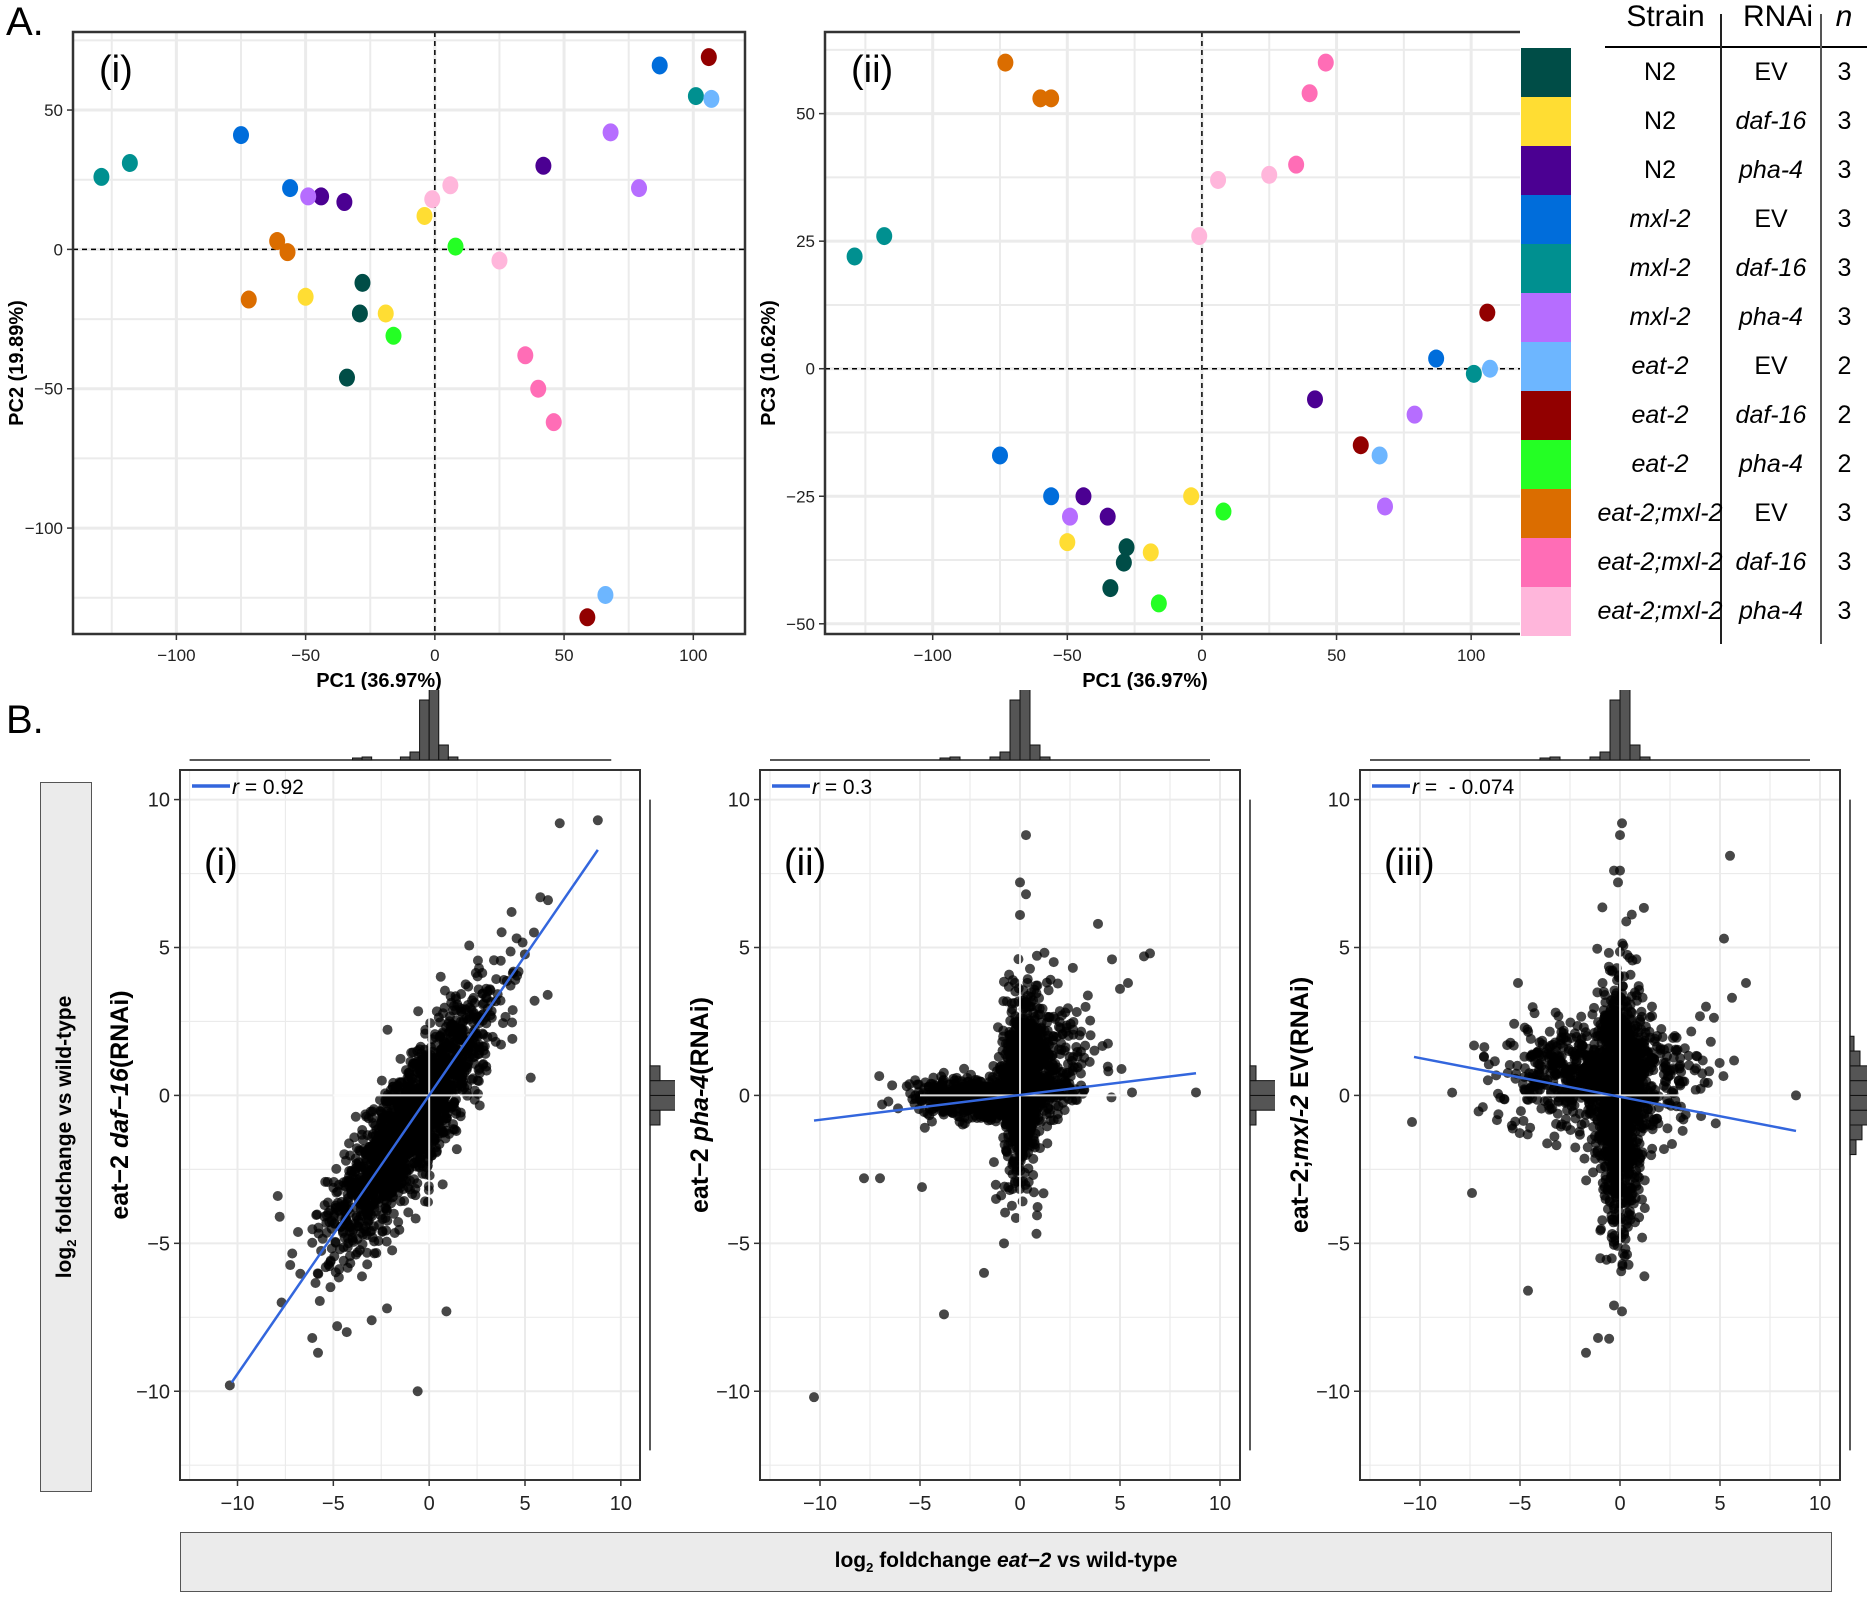 This screenshot has height=1607, width=1867. What do you see at coordinates (120, 1184) in the screenshot?
I see `y-axis-title-part: eat−2` at bounding box center [120, 1184].